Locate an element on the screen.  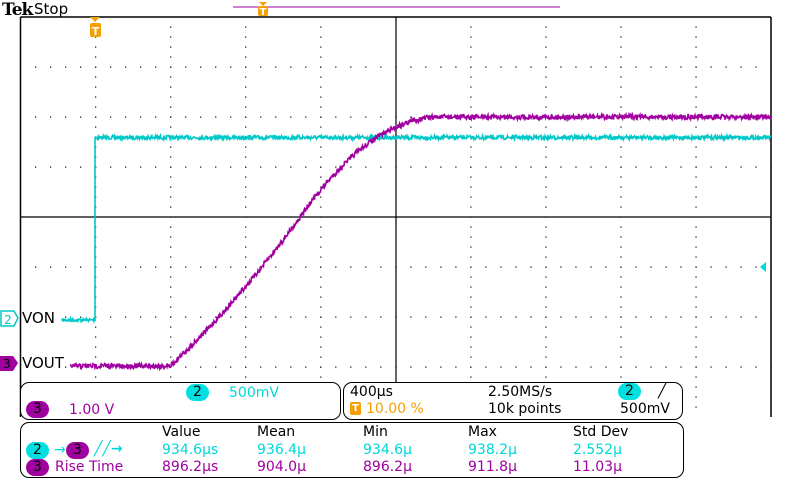
delay-value: 934.6µs is located at coordinates (190, 450).